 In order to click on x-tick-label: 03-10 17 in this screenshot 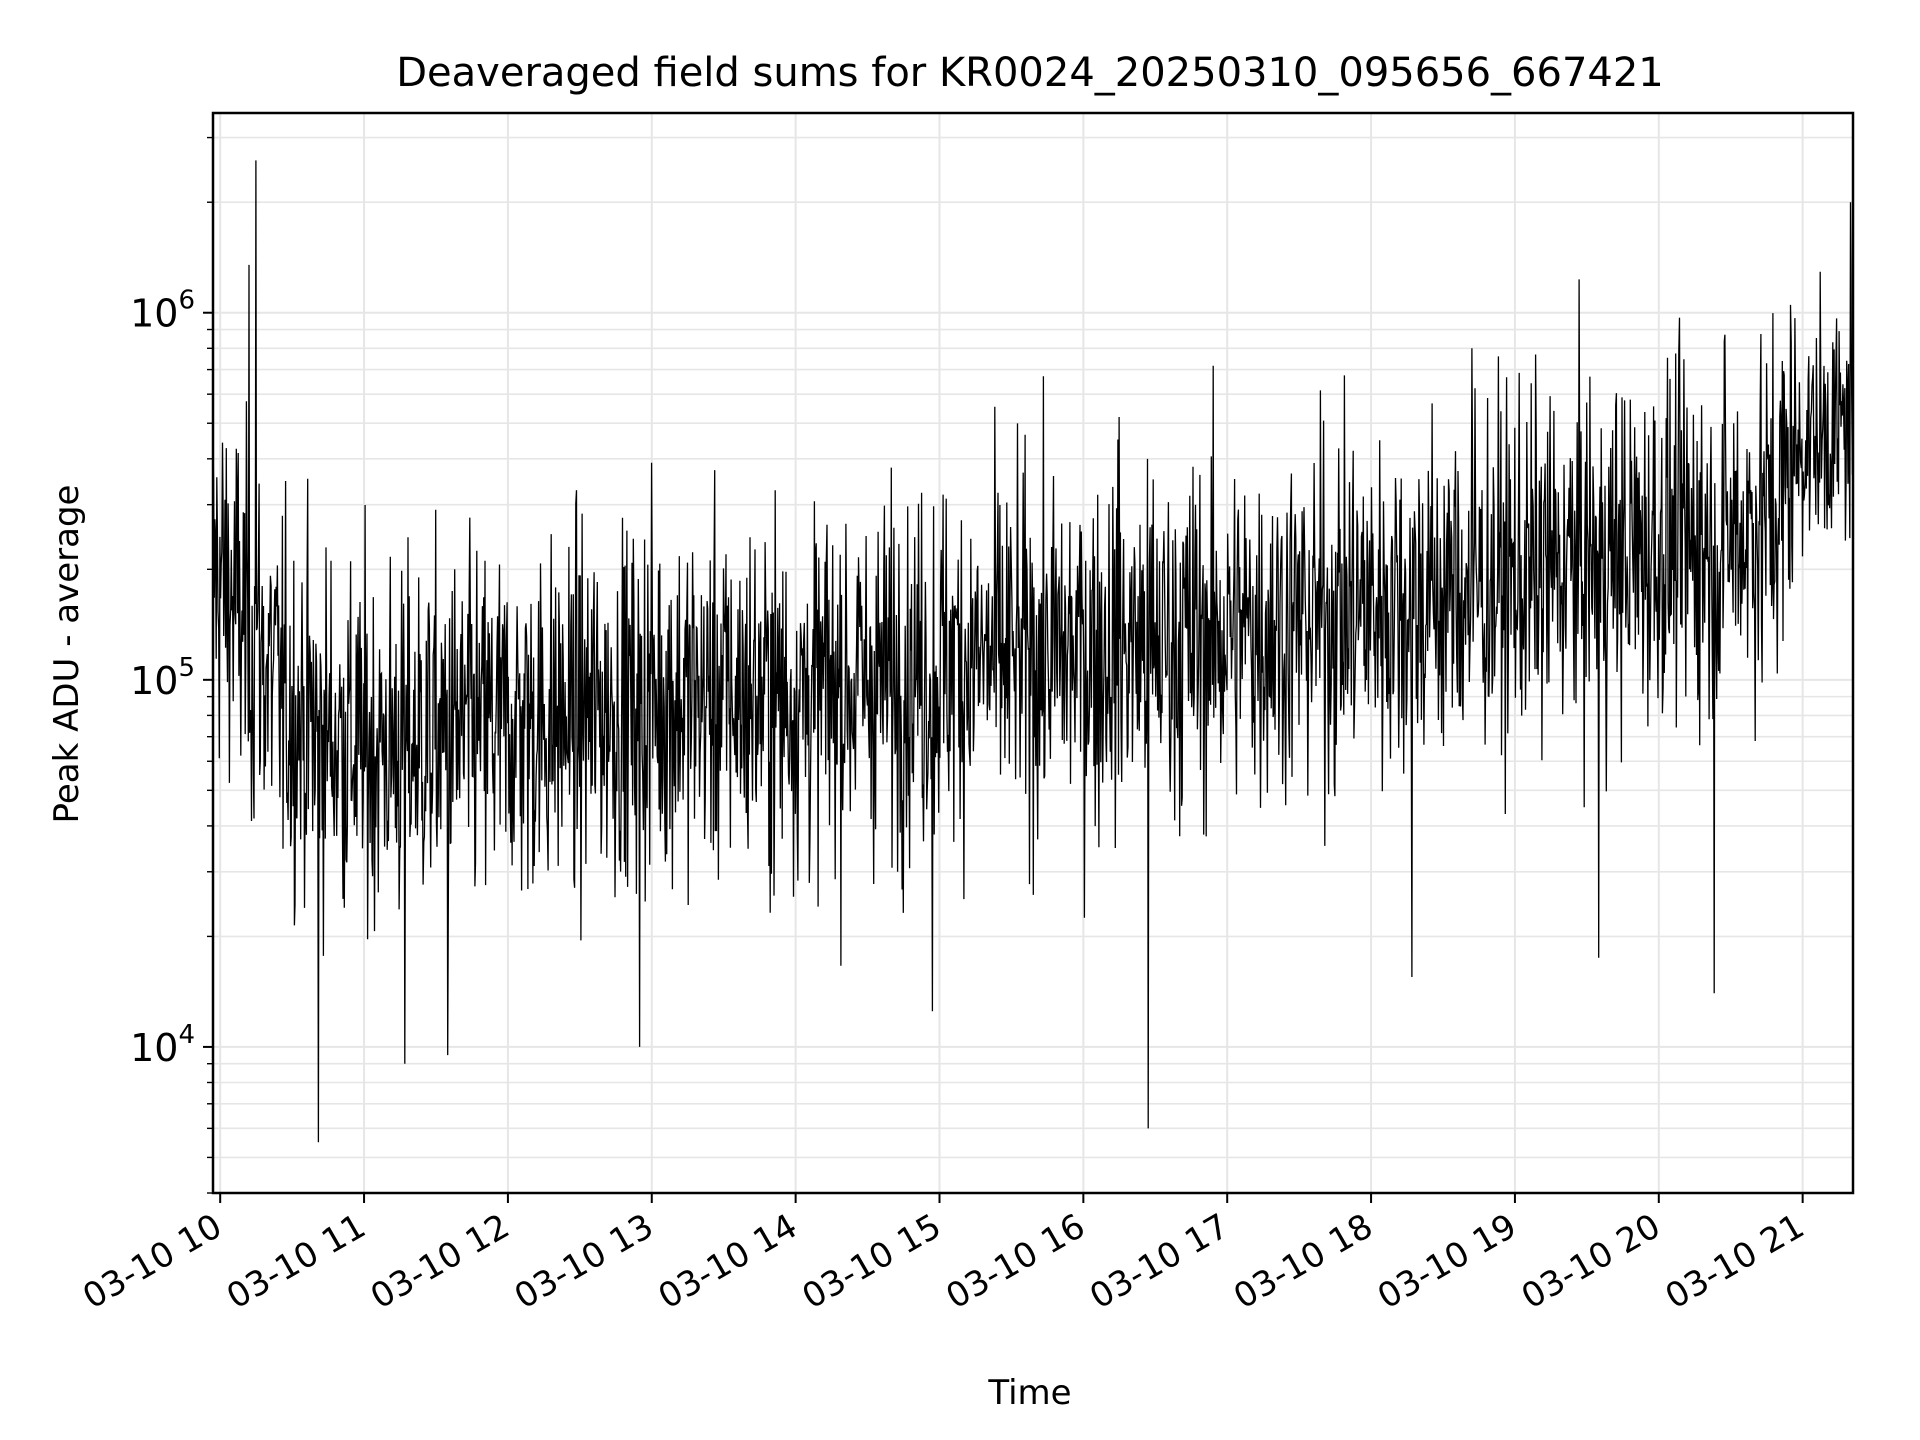, I will do `click(1159, 1261)`.